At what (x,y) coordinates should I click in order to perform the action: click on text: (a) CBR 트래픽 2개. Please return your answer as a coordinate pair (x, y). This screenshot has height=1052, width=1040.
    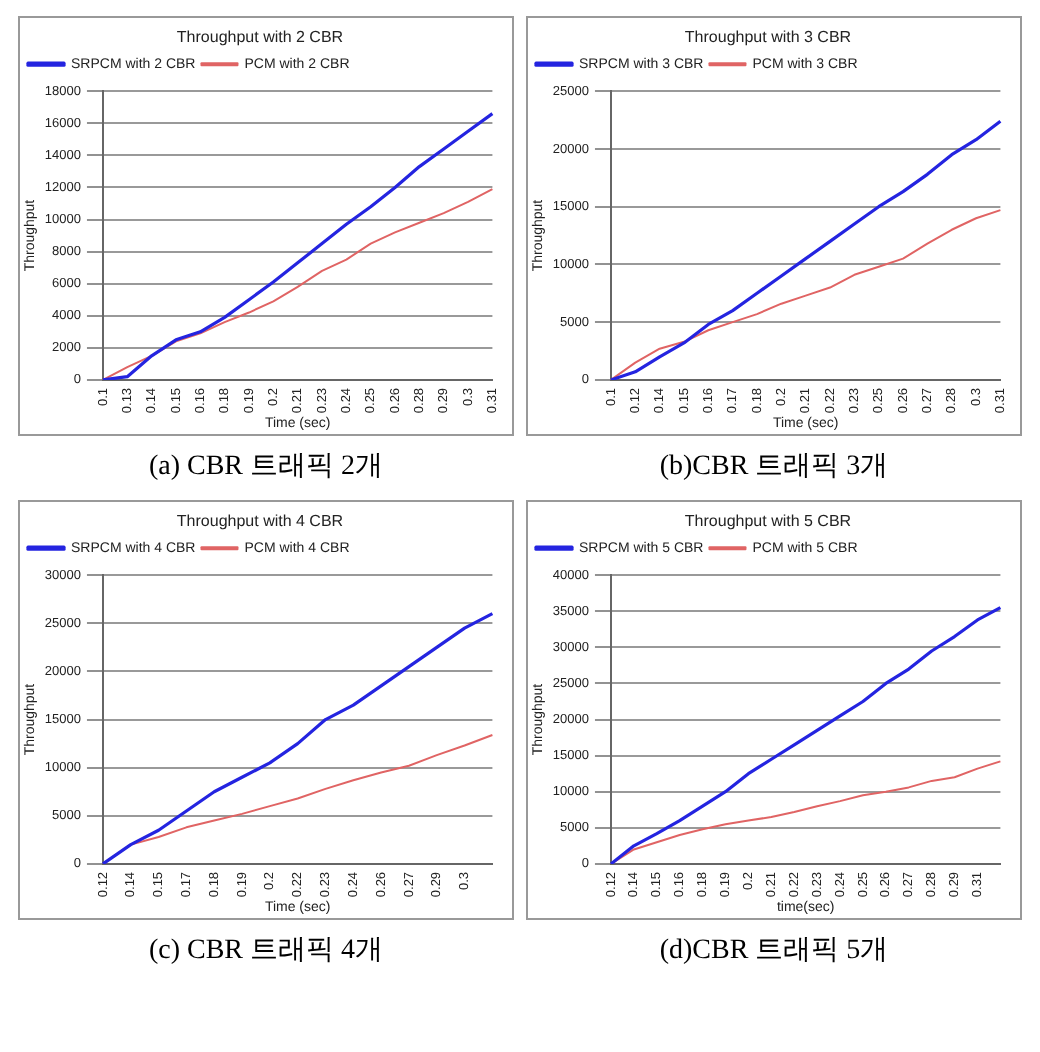
    Looking at the image, I should click on (266, 468).